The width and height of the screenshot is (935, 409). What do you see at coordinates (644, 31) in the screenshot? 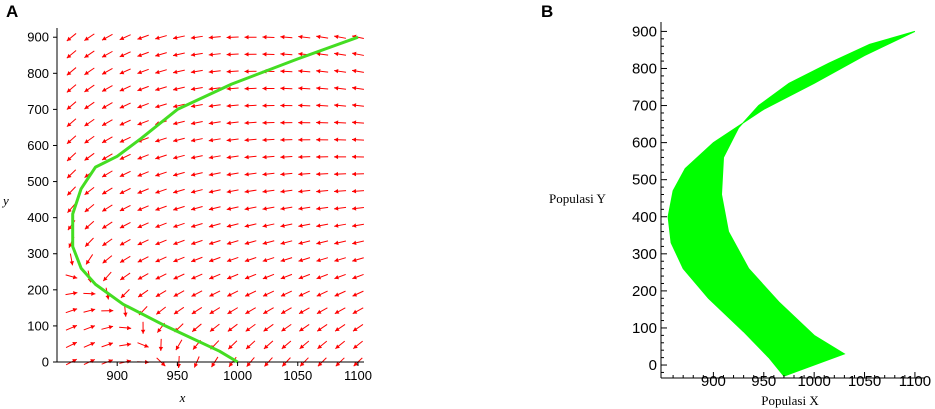
I see `y-tick-label: 900` at bounding box center [644, 31].